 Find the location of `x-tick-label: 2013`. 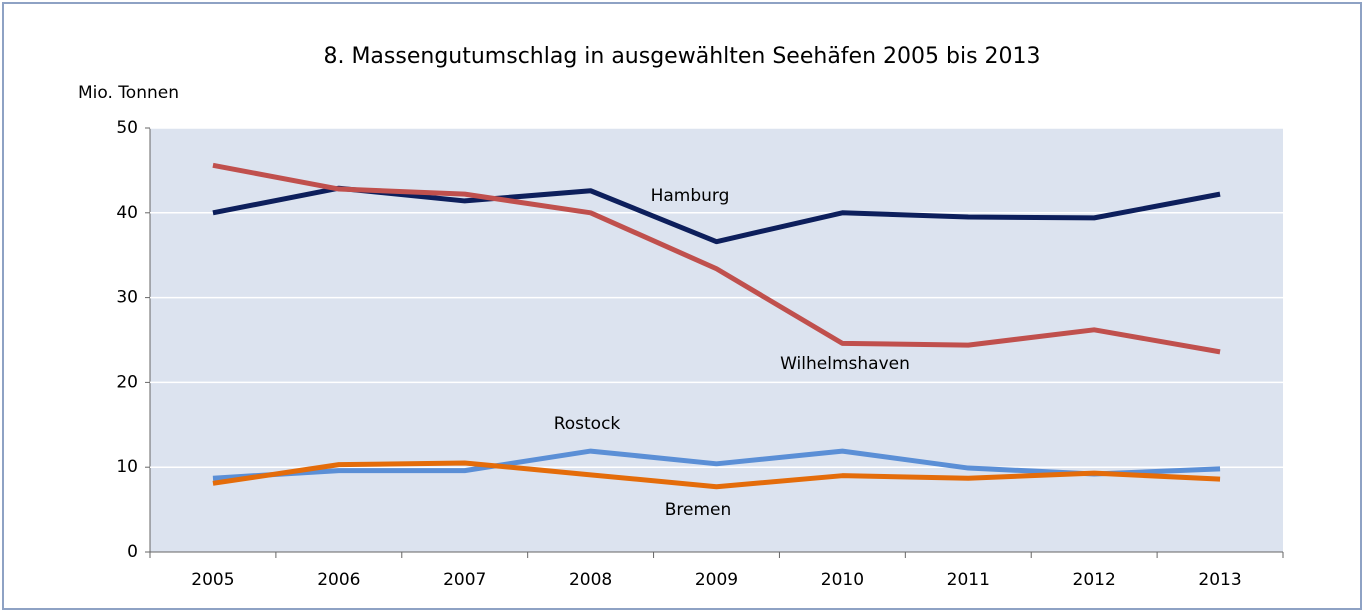

x-tick-label: 2013 is located at coordinates (1219, 580).